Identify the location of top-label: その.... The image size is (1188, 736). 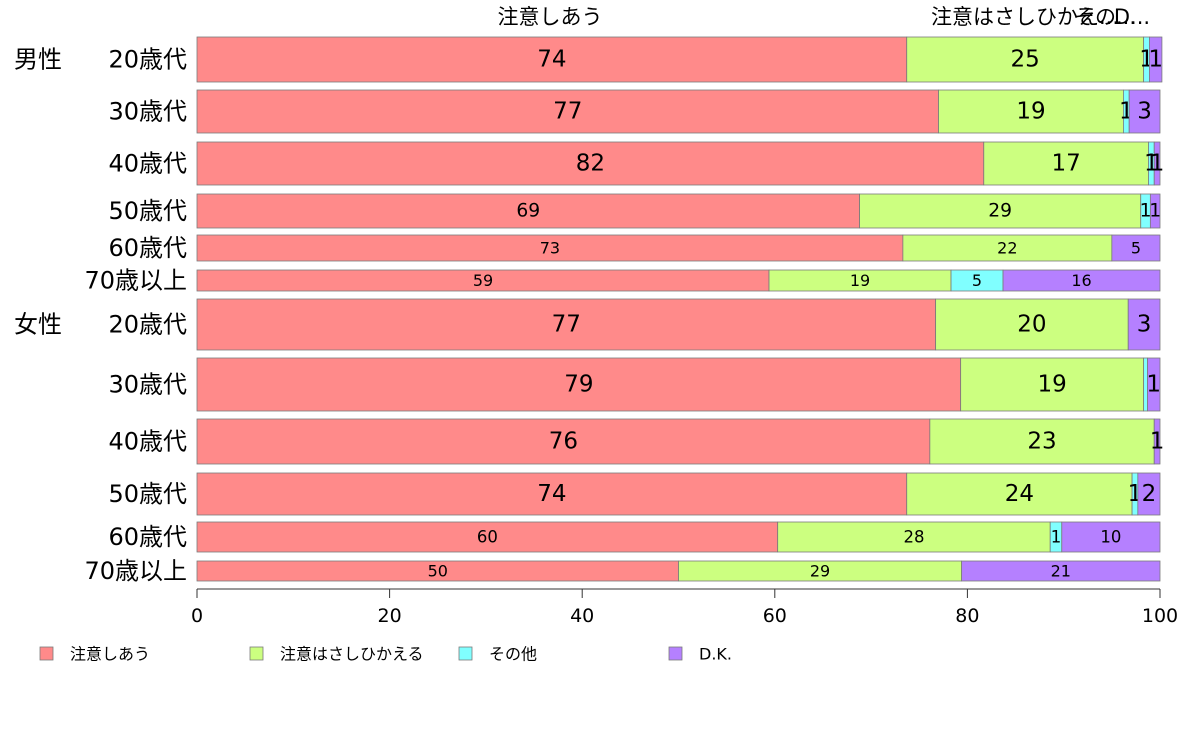
(1105, 17).